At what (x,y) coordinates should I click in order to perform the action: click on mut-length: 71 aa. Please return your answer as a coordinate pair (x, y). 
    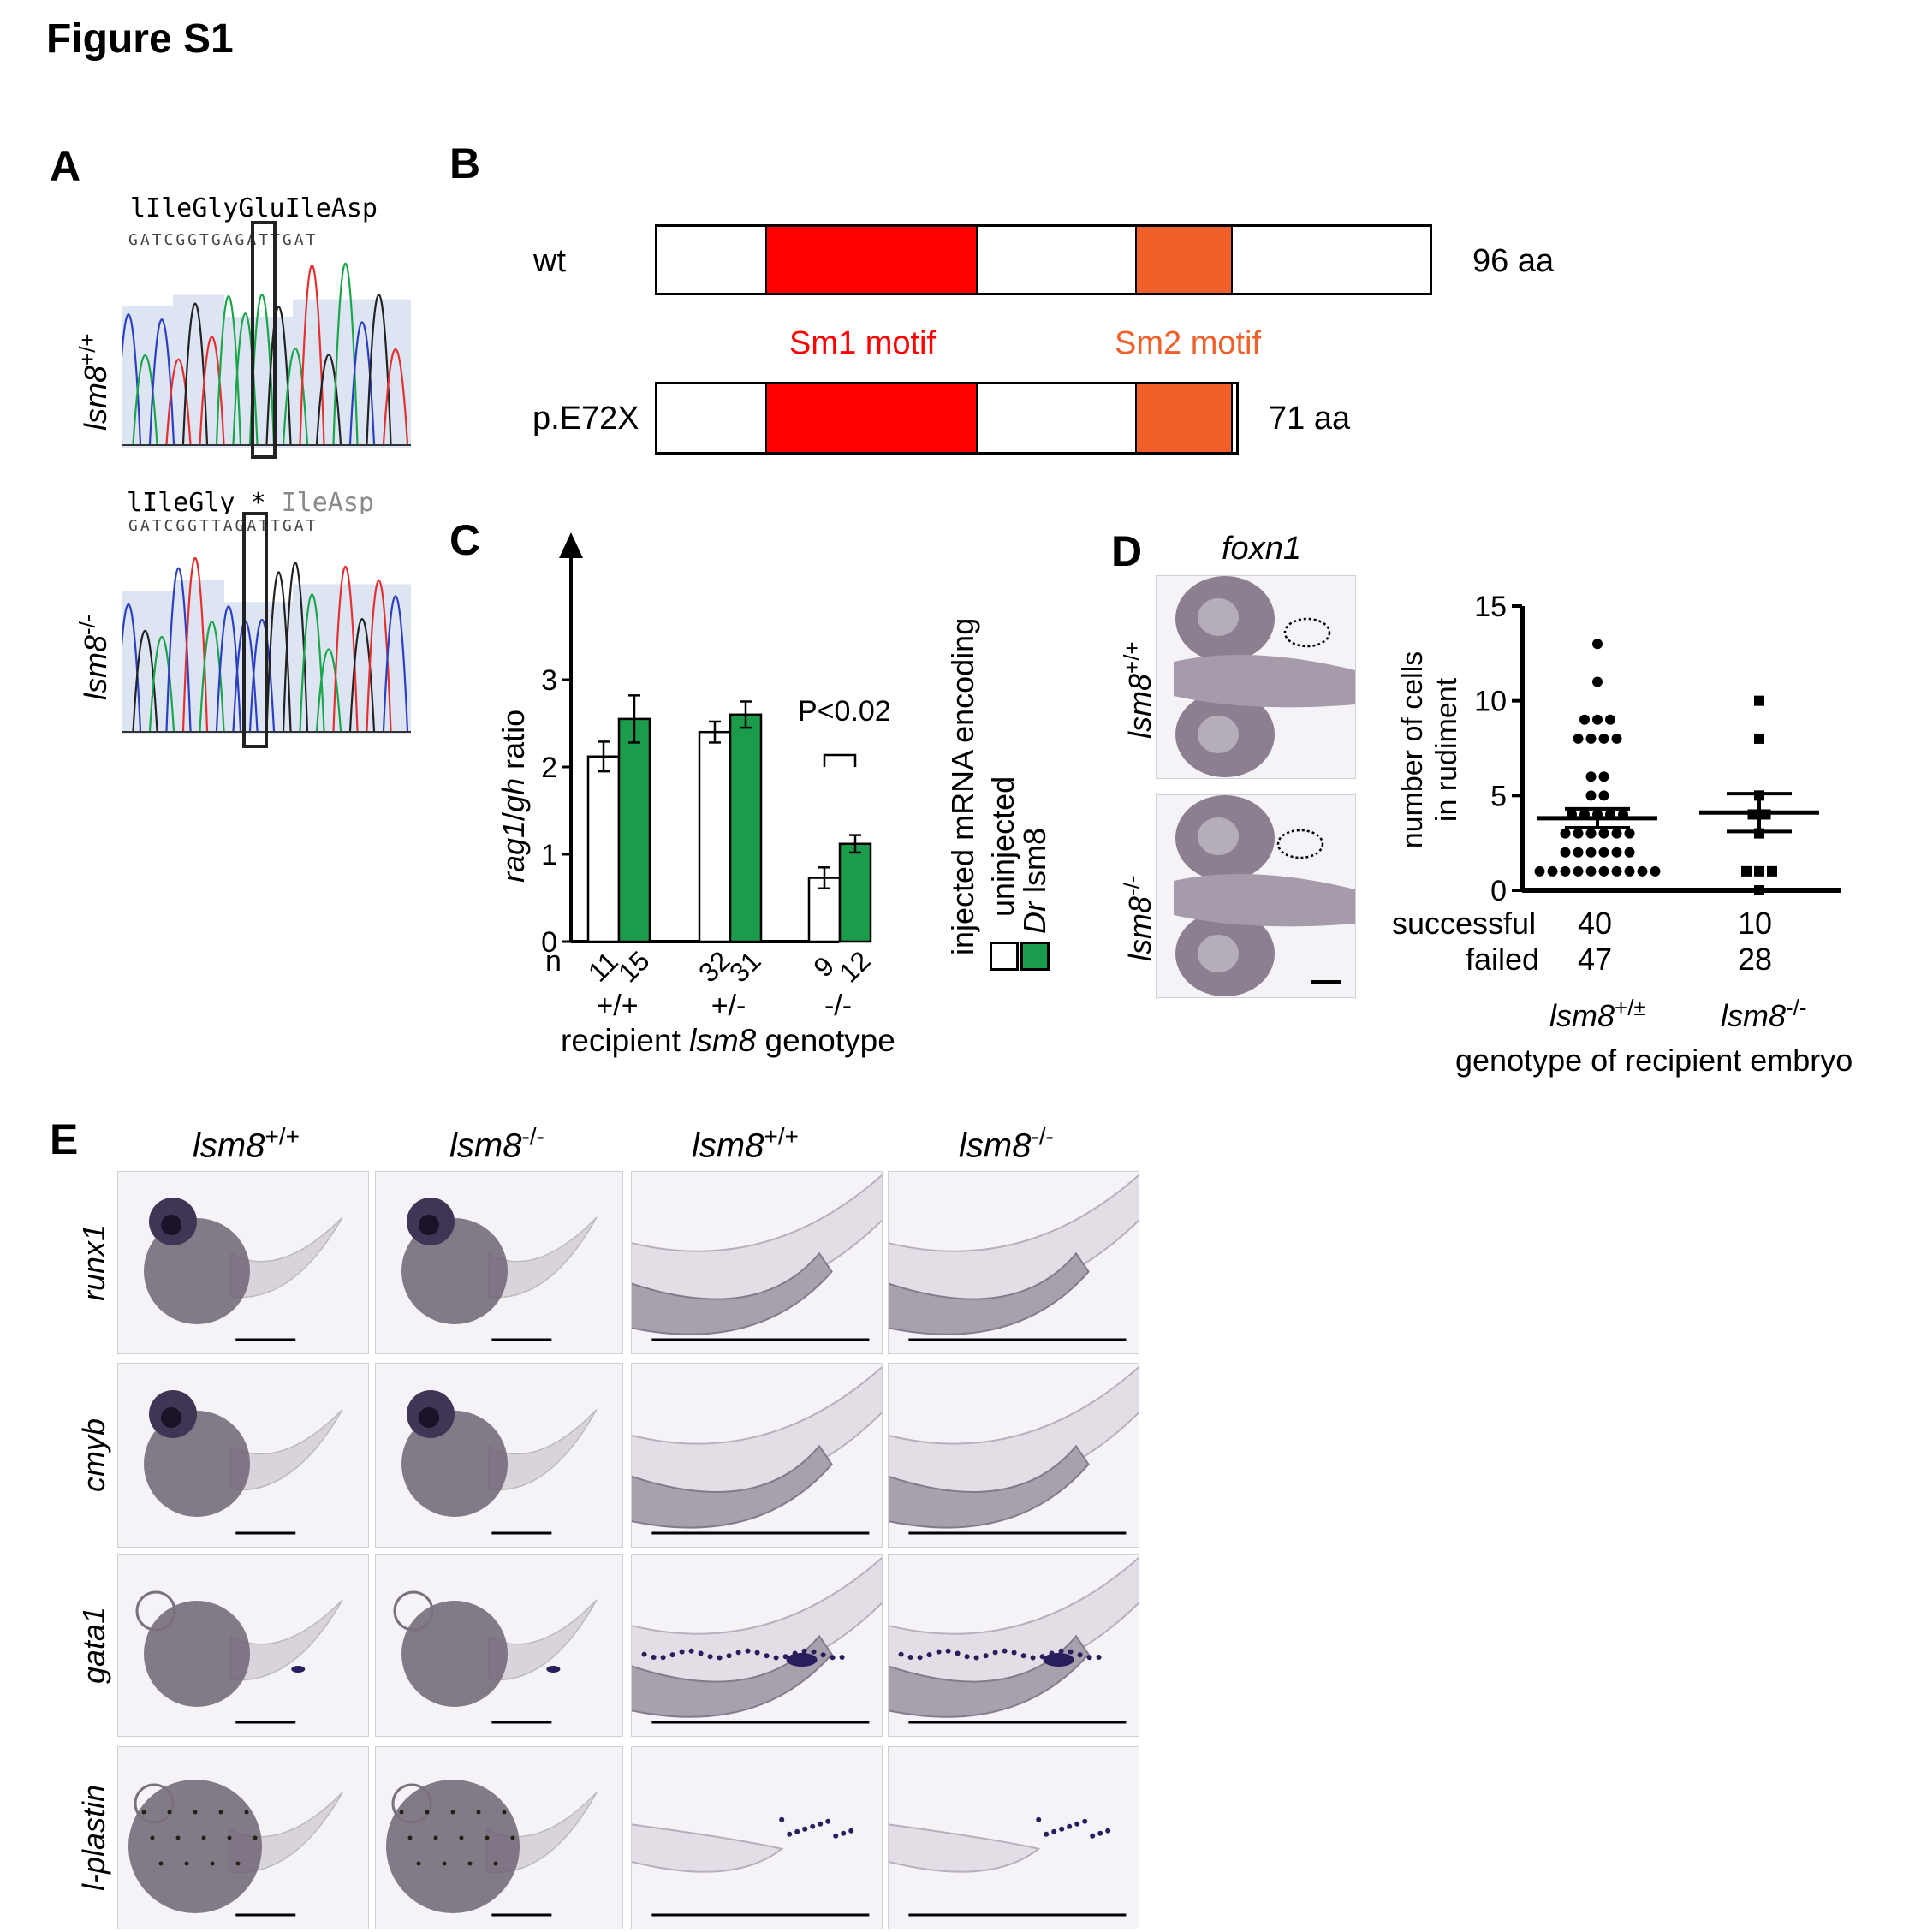
    Looking at the image, I should click on (1310, 419).